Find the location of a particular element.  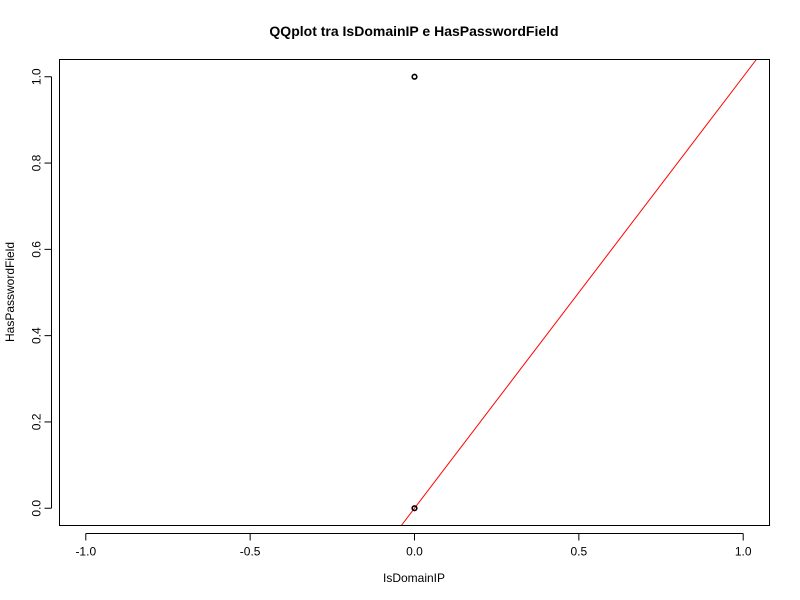

x-axis: -1.0 -0.5 0.0 0.5 1.0 is located at coordinates (413, 546).